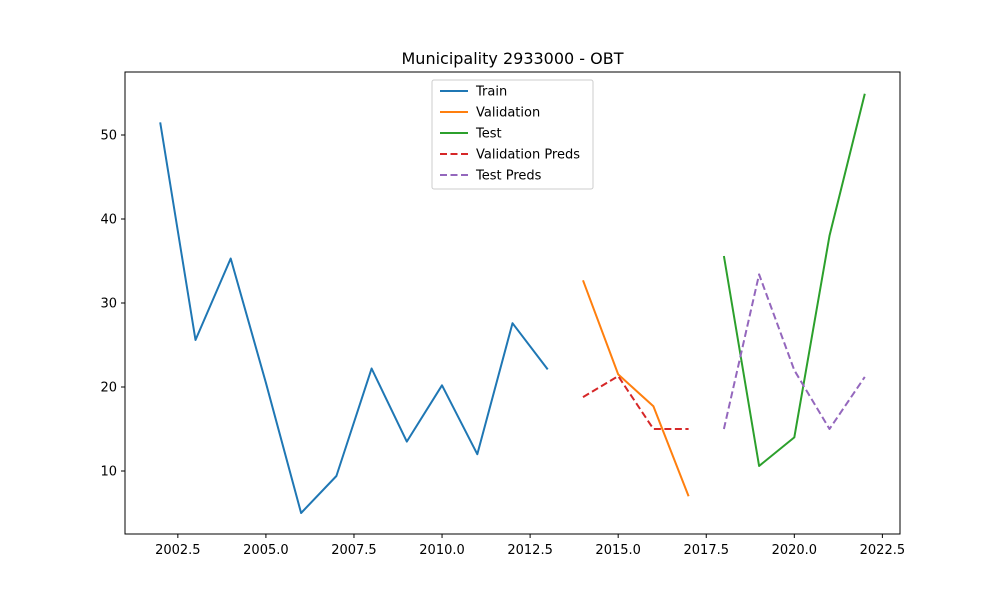 Image resolution: width=1000 pixels, height=600 pixels. What do you see at coordinates (266, 550) in the screenshot?
I see `x-tick-label: 2005.0` at bounding box center [266, 550].